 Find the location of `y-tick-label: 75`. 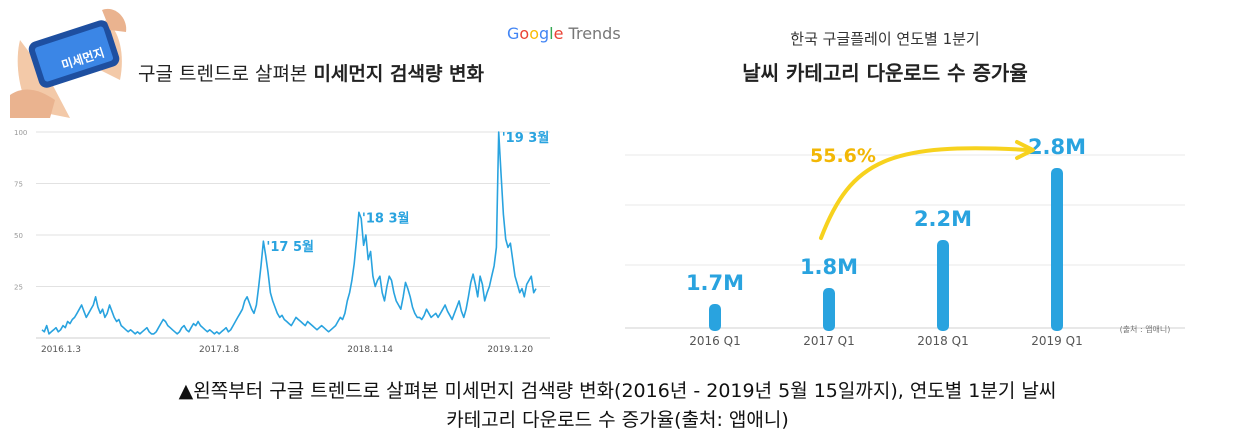

y-tick-label: 75 is located at coordinates (18, 185).